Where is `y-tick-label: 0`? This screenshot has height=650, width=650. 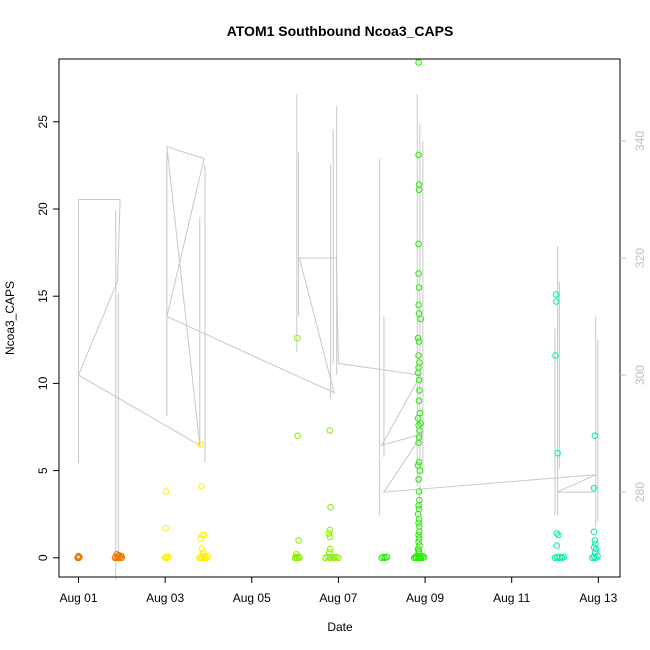 y-tick-label: 0 is located at coordinates (43, 557).